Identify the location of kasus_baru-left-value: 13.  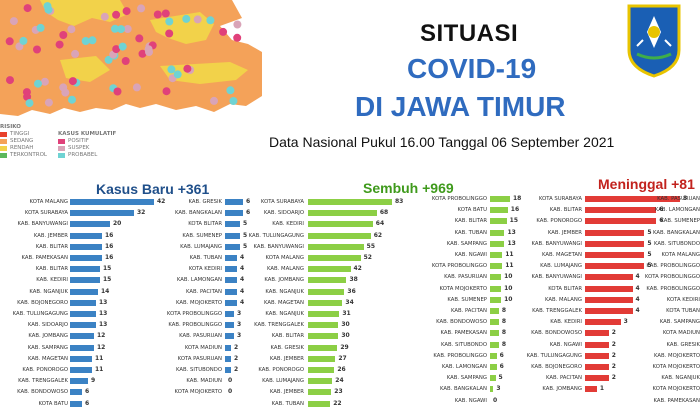
(103, 325).